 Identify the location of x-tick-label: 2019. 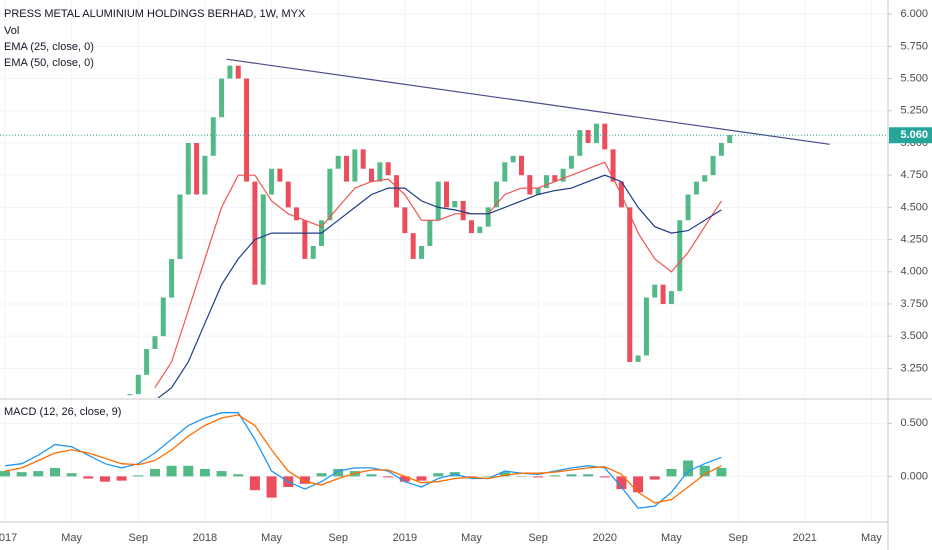
(405, 538).